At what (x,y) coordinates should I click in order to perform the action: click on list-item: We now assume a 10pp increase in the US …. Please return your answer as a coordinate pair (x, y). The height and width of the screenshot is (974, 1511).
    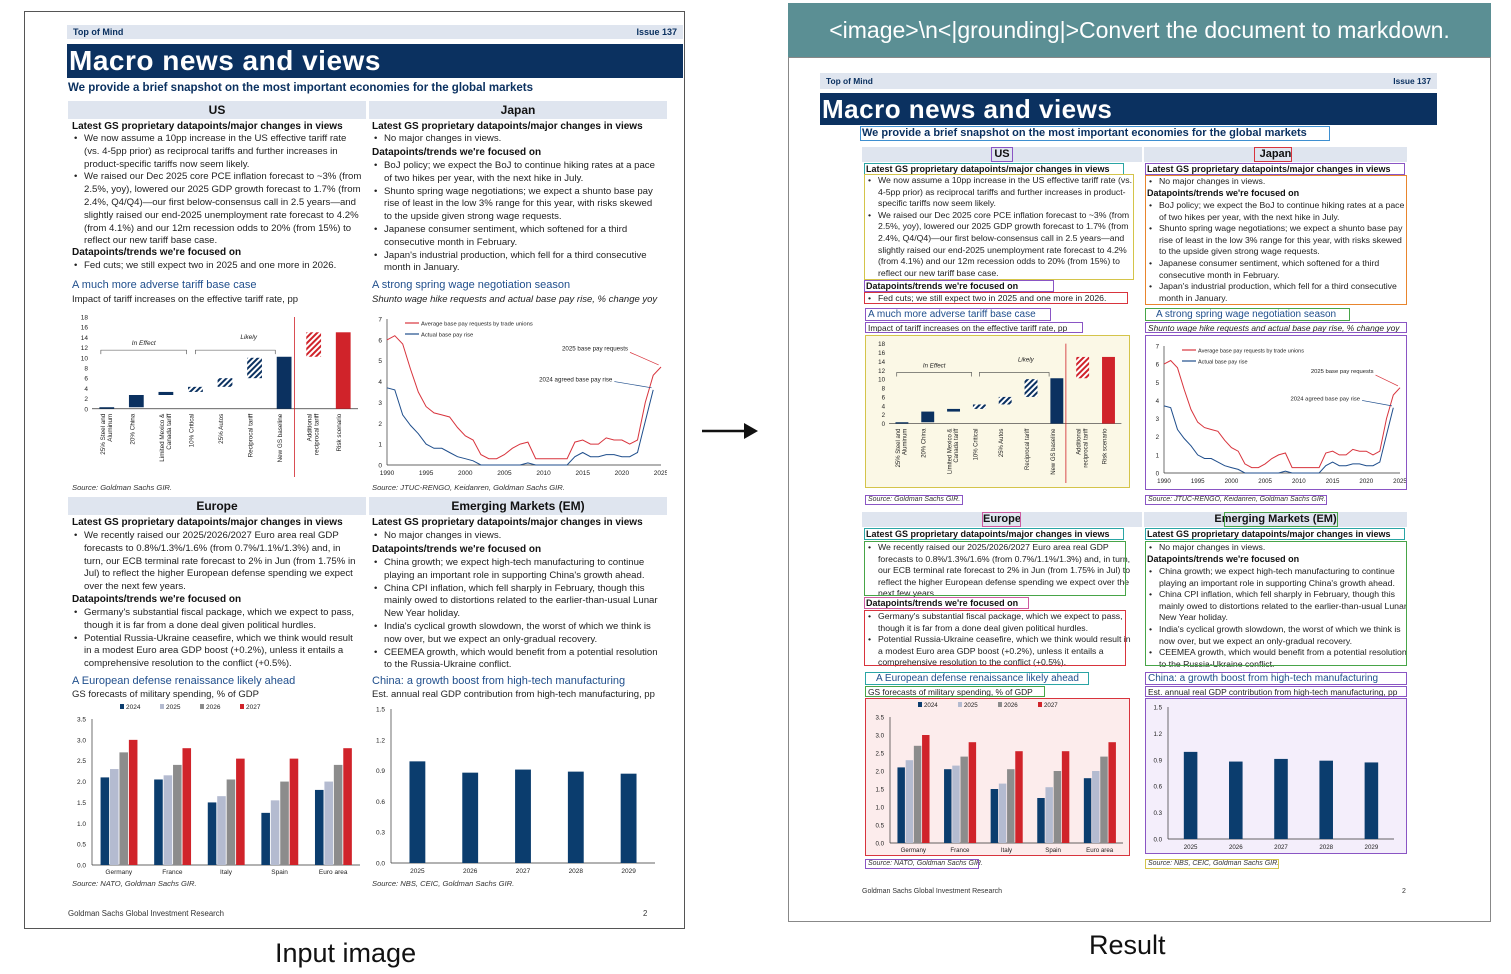
    Looking at the image, I should click on (1000, 192).